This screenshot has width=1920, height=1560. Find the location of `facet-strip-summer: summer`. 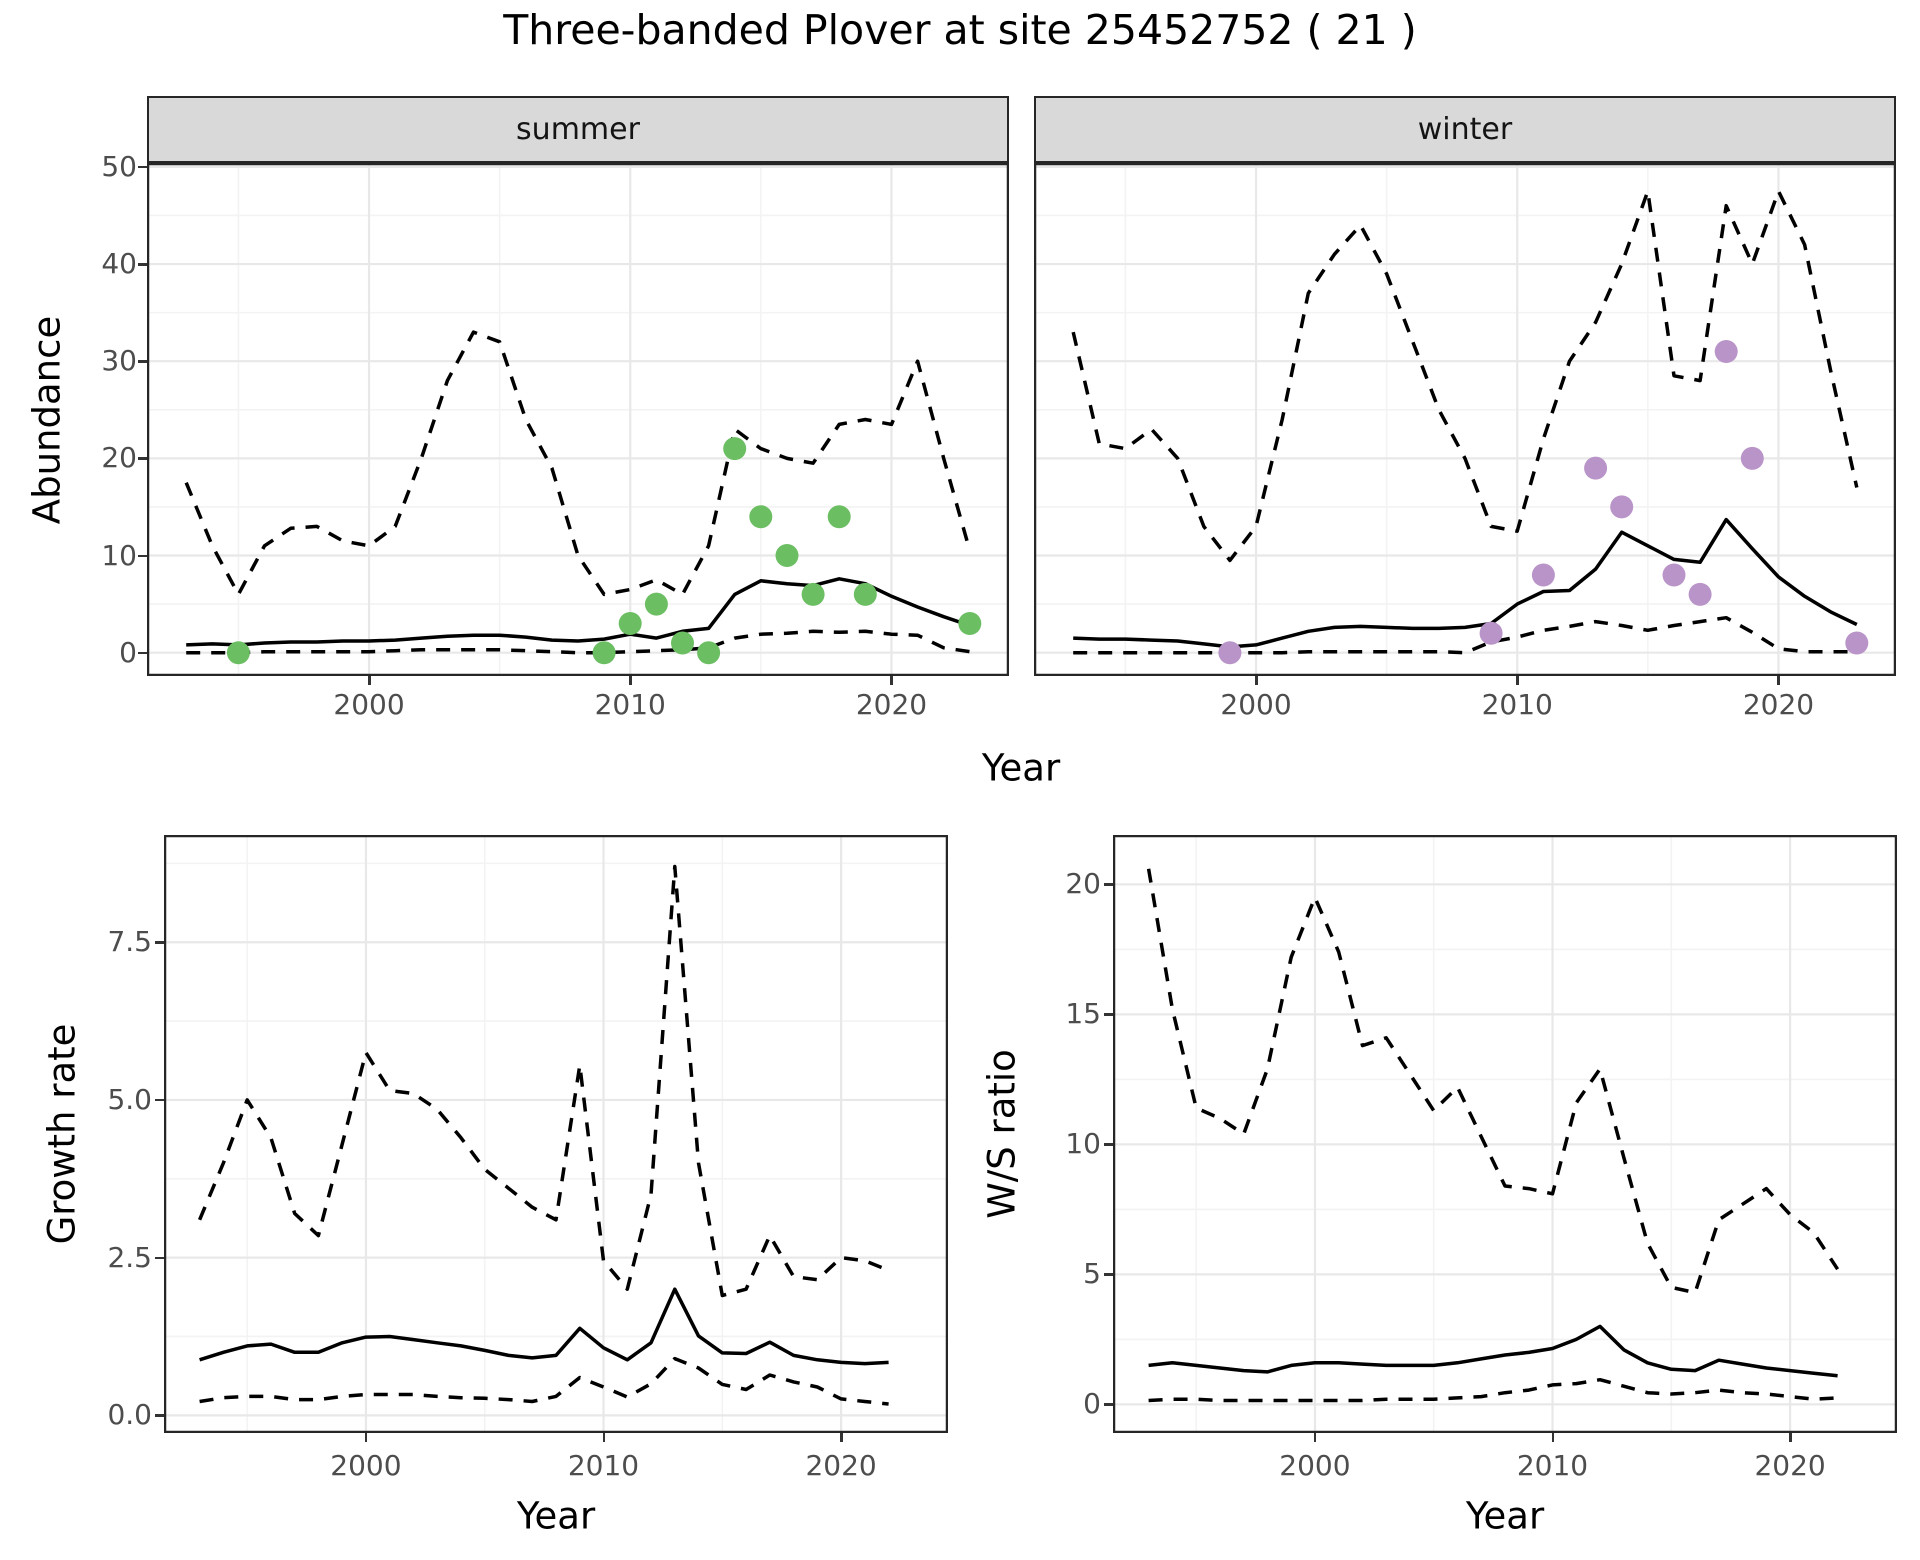

facet-strip-summer: summer is located at coordinates (578, 129).